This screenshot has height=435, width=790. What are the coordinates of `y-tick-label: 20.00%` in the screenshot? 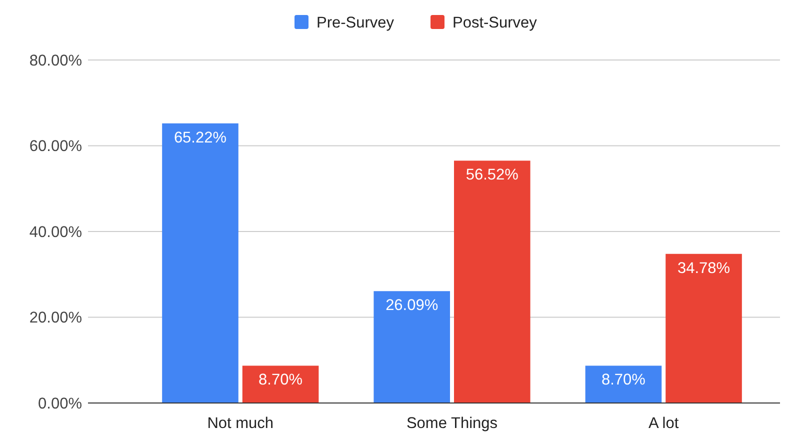 It's located at (55, 318).